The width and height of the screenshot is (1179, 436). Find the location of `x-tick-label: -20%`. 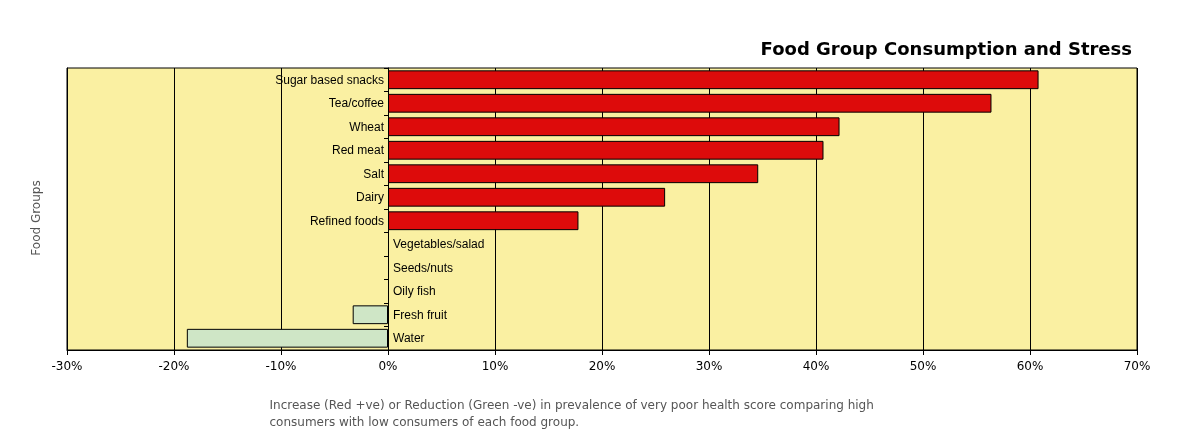

x-tick-label: -20% is located at coordinates (174, 366).